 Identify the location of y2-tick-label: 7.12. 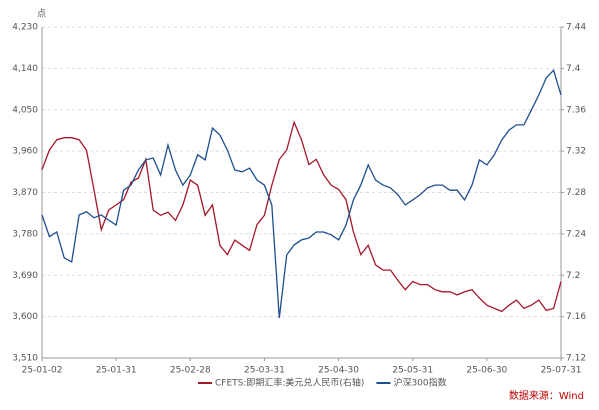
(576, 359).